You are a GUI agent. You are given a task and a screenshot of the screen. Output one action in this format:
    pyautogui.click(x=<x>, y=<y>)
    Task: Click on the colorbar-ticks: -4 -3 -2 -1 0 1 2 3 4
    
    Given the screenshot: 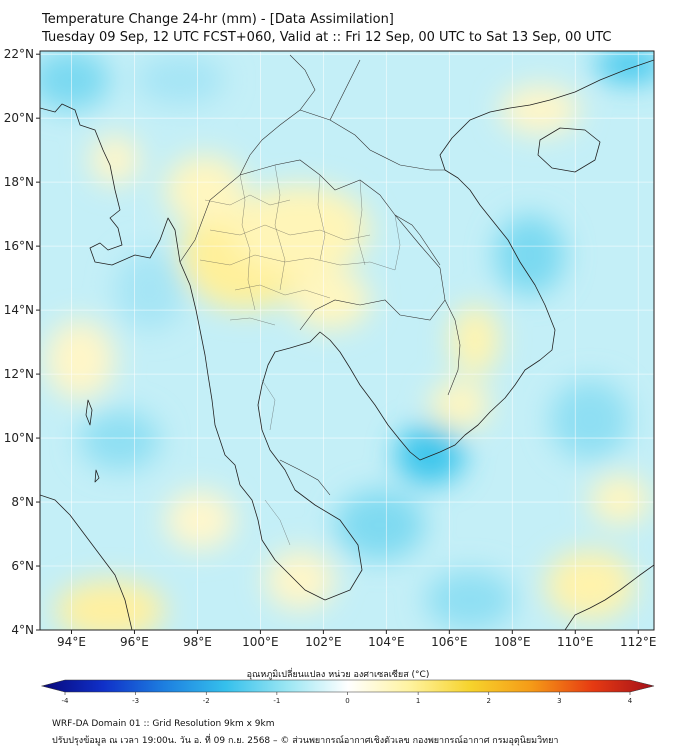 What is the action you would take?
    pyautogui.click(x=347, y=698)
    